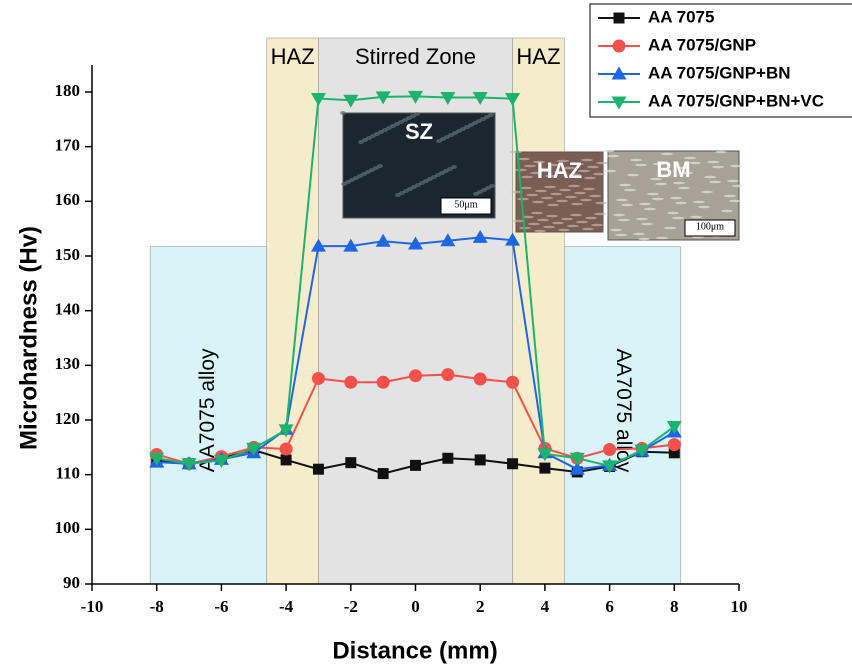  I want to click on inset: SZ 50μm, so click(418, 165).